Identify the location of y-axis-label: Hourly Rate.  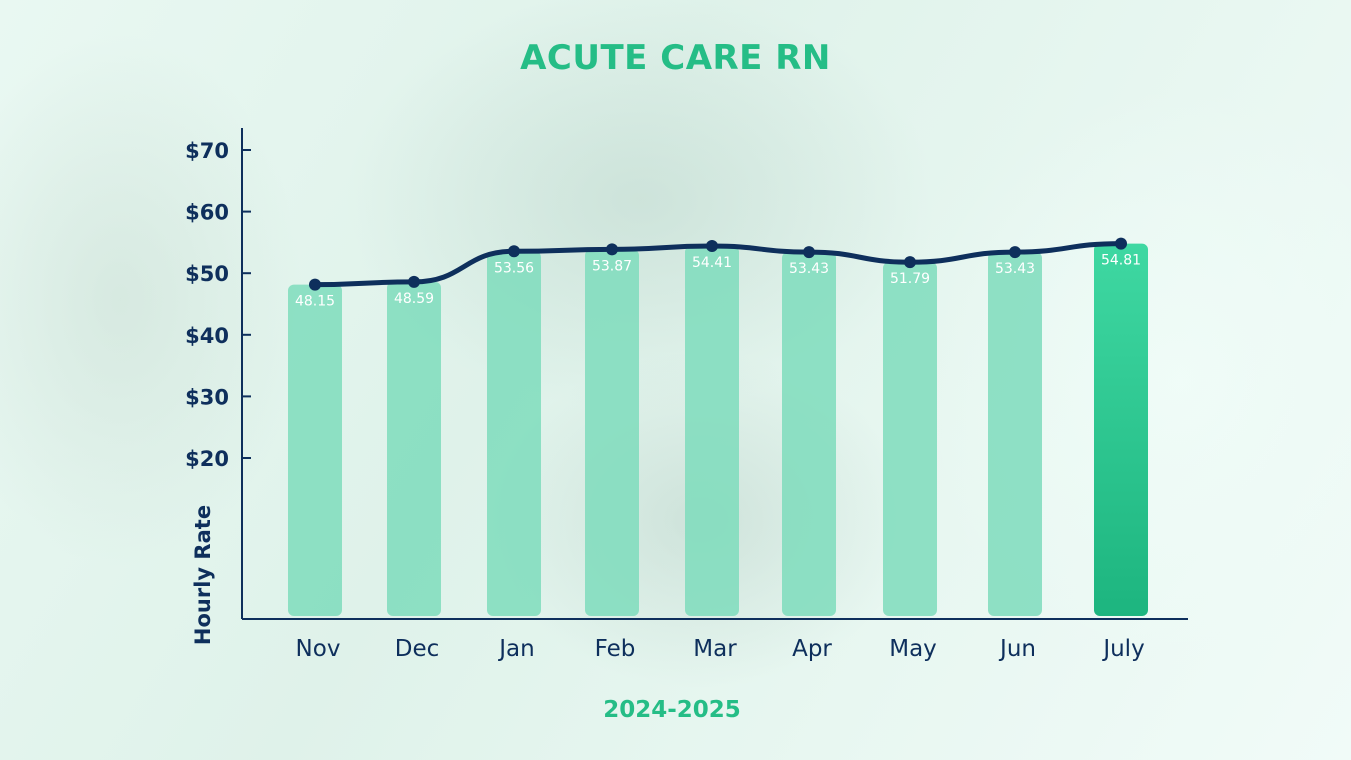
(203, 575).